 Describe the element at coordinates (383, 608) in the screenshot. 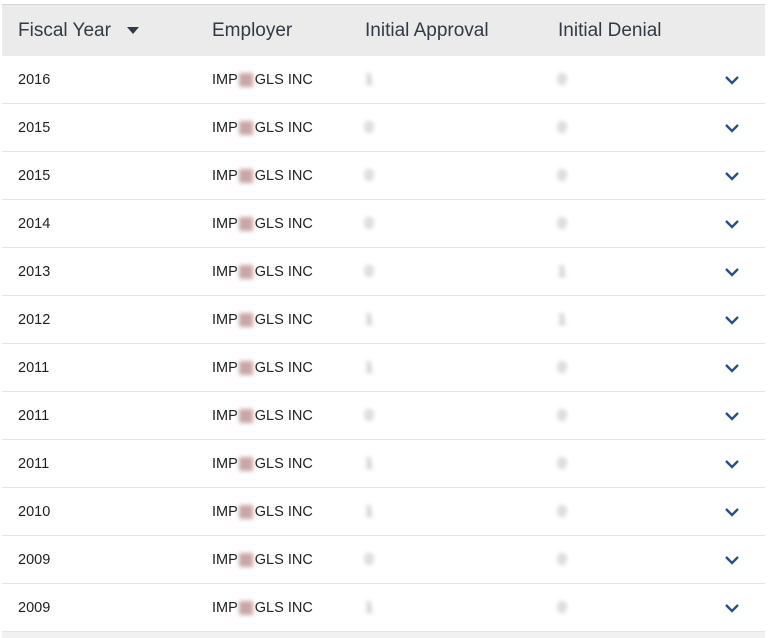

I see `table-row: 2009 IMP GLS INC 1 0` at that location.